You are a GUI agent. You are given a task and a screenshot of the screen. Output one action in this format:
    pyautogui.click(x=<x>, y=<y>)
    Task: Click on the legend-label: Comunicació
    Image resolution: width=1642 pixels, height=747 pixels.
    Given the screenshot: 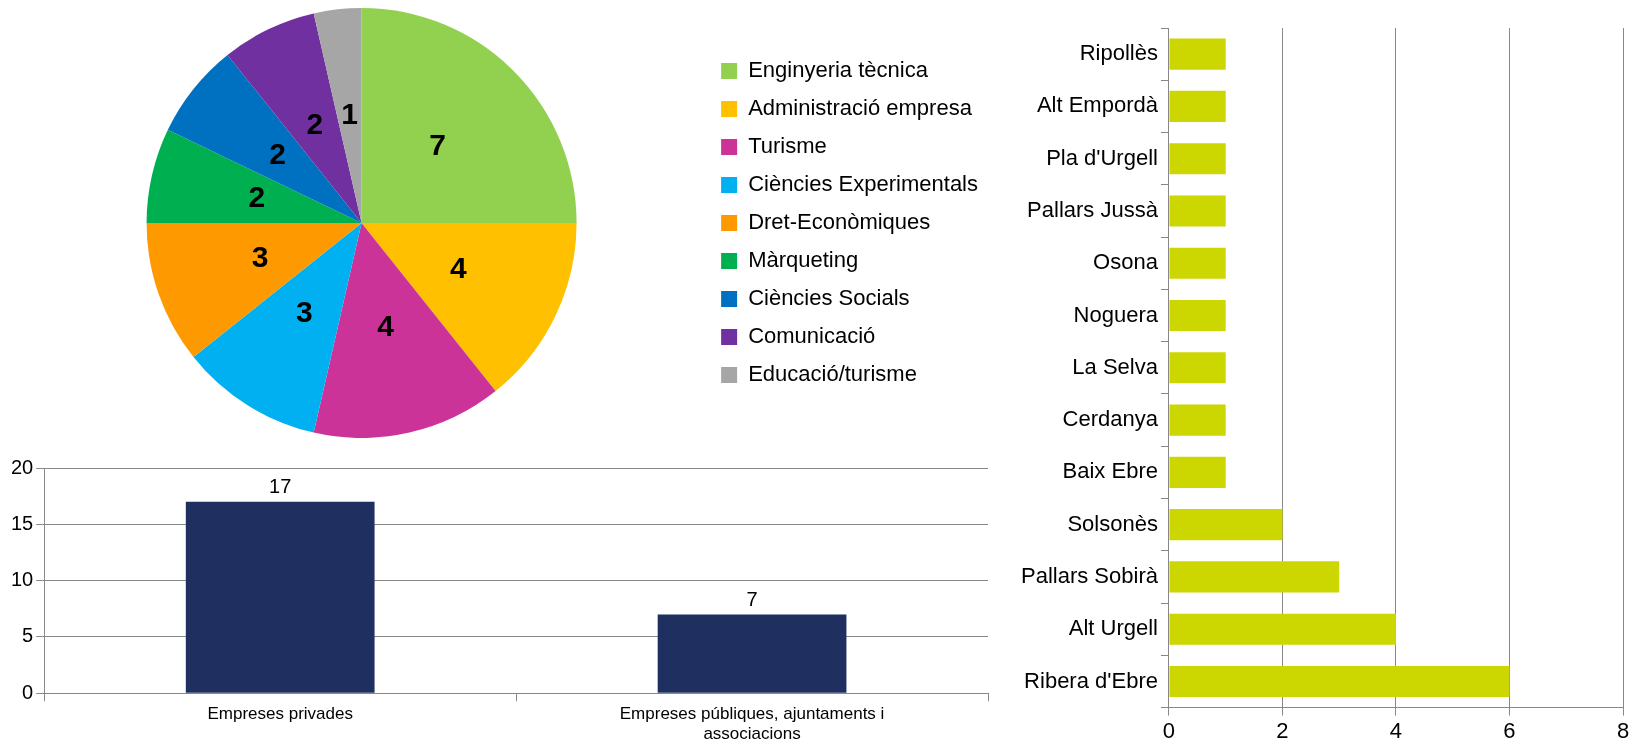 What is the action you would take?
    pyautogui.click(x=812, y=336)
    